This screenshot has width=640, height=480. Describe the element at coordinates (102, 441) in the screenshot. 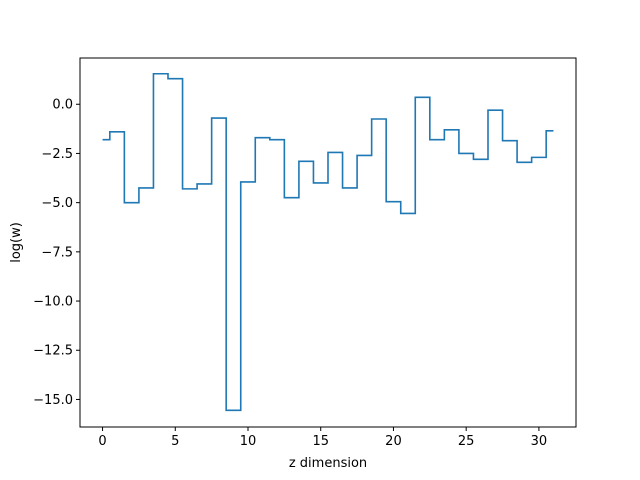

I see `x-tick-label: 0` at that location.